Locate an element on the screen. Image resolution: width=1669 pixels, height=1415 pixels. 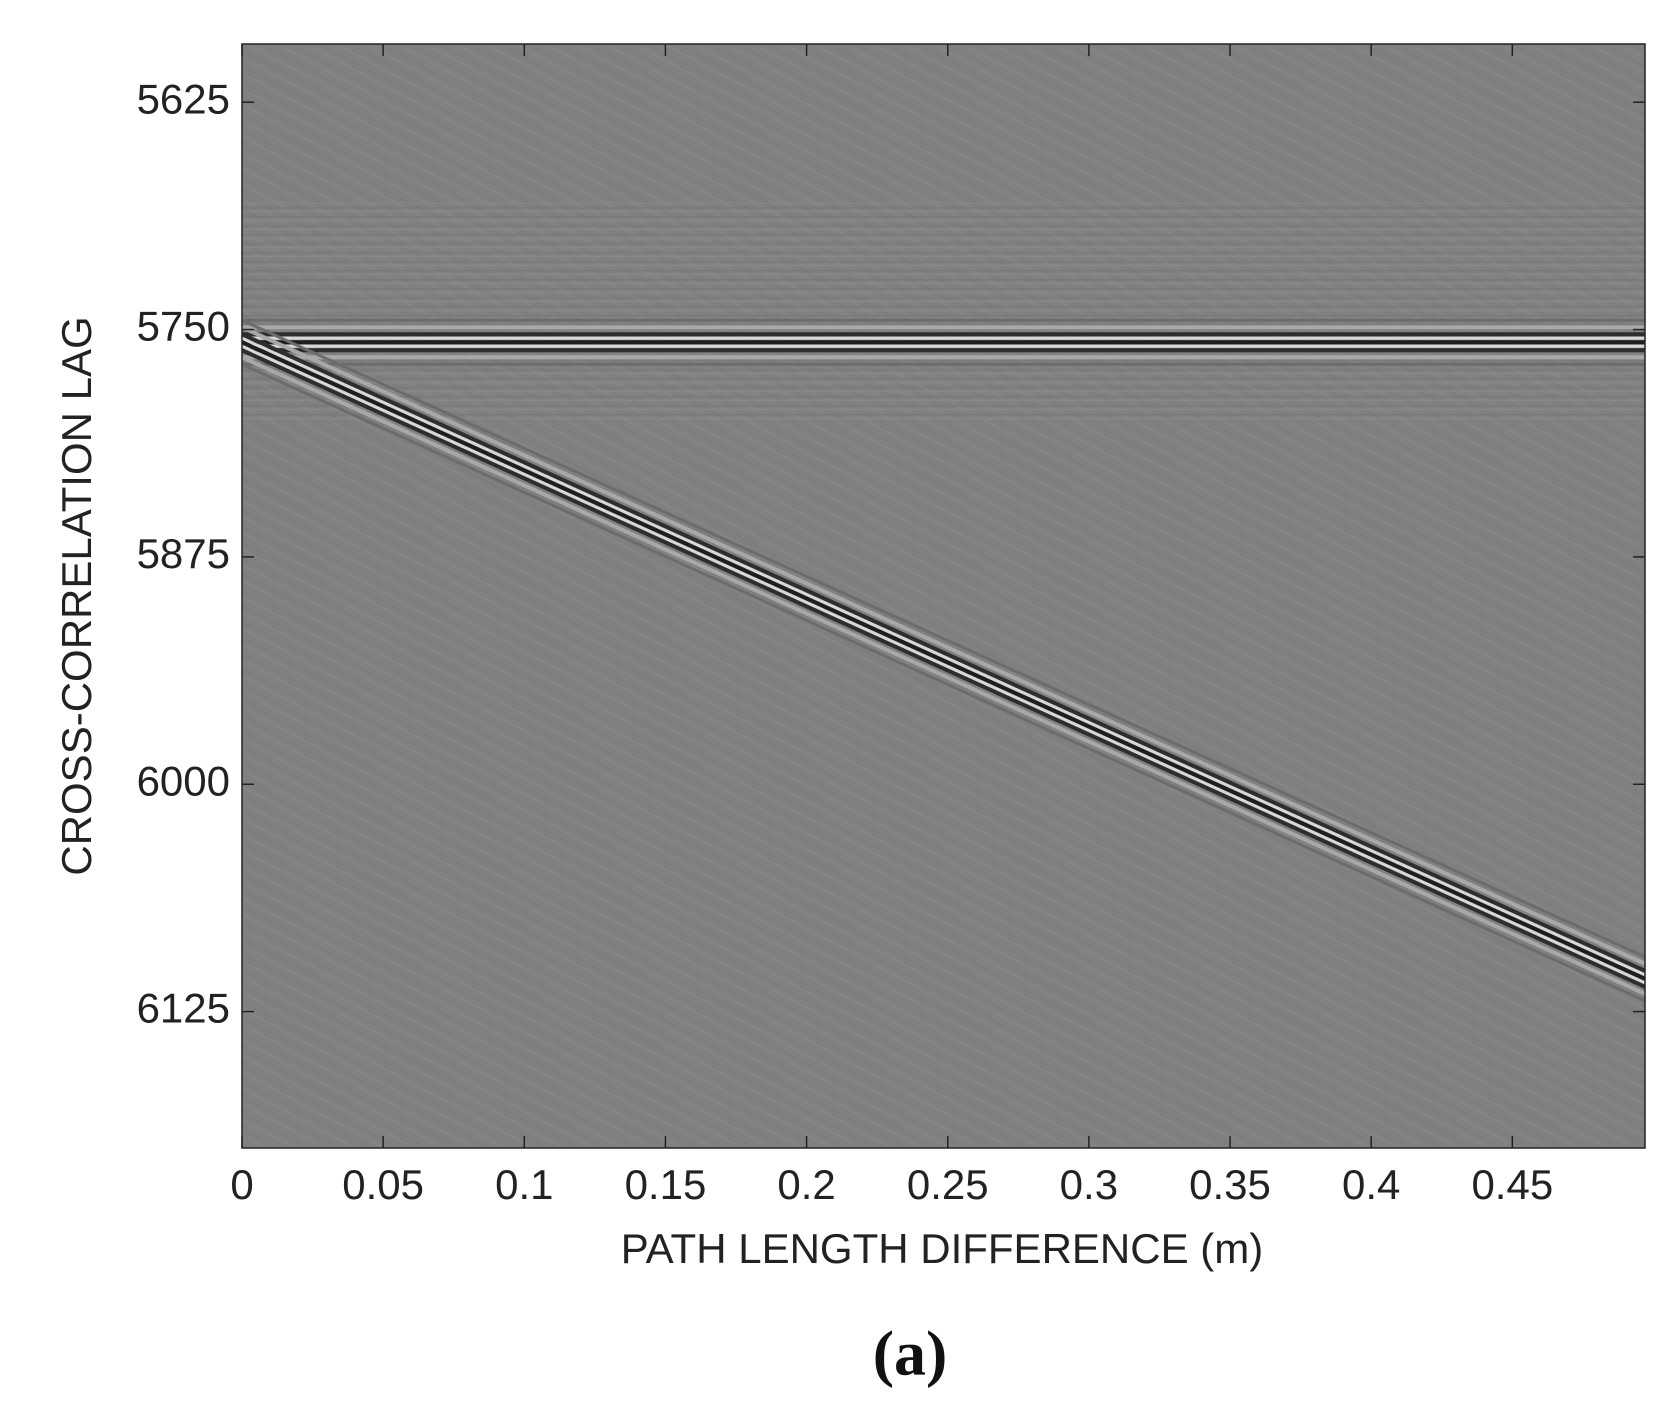
x-tick-label: 0 is located at coordinates (241, 1184).